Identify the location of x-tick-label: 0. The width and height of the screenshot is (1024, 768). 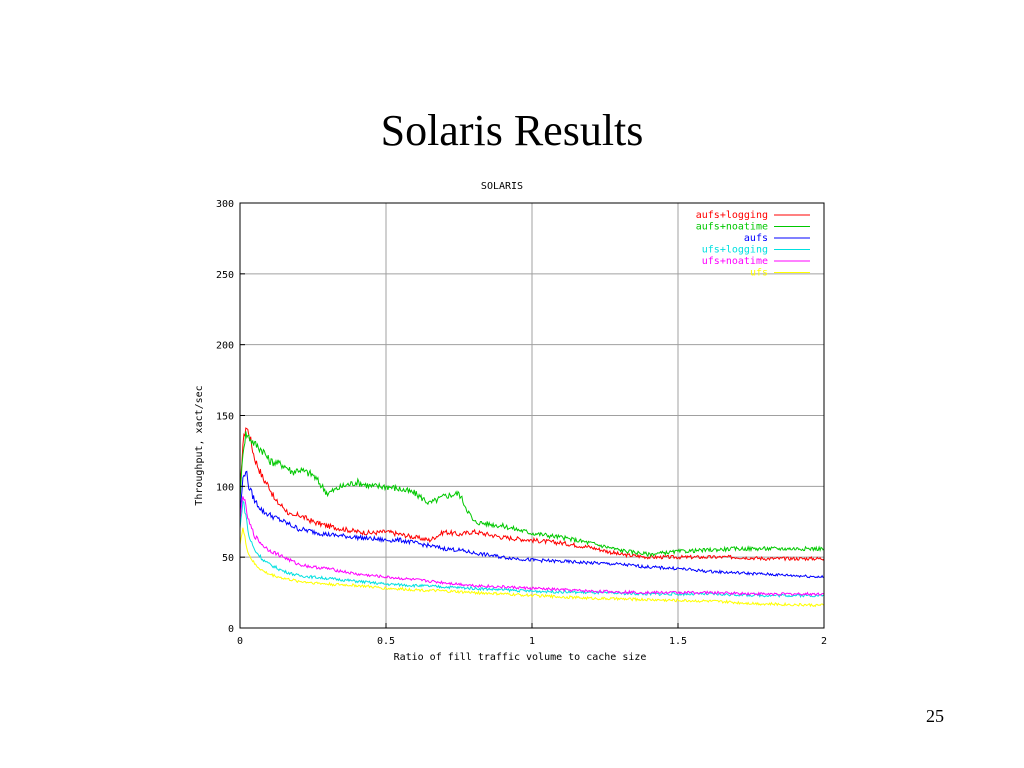
(240, 641).